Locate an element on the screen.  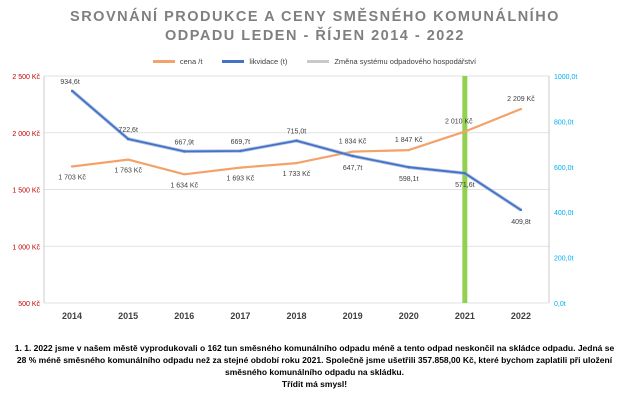
x-tick-label: 2021 is located at coordinates (465, 316).